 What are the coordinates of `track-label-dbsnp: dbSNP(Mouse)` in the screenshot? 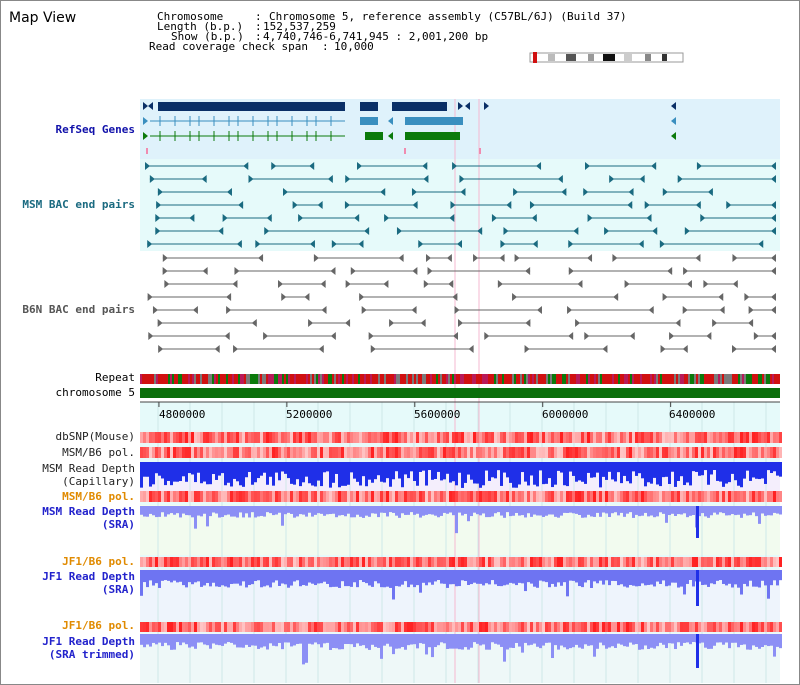 It's located at (95, 436).